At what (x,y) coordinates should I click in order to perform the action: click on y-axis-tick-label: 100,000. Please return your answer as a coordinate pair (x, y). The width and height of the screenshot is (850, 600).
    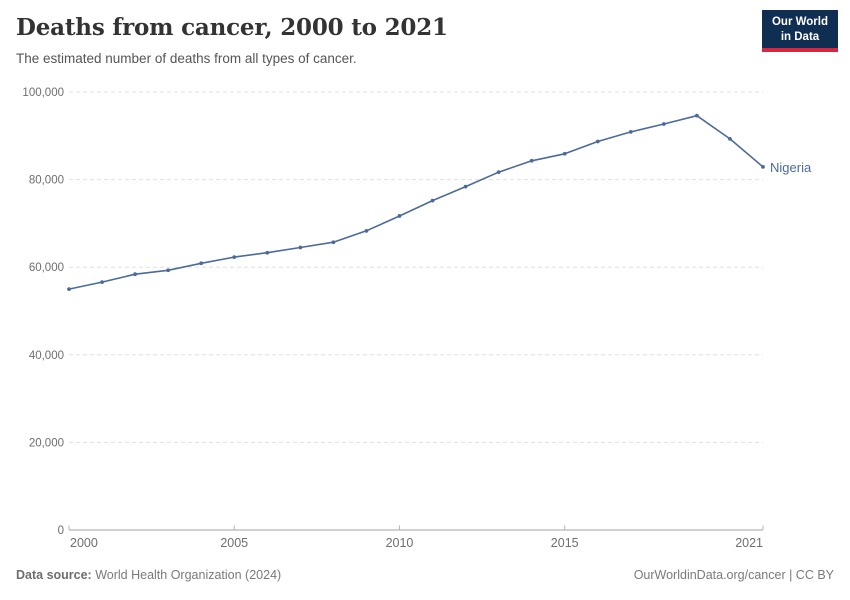
    Looking at the image, I should click on (43, 93).